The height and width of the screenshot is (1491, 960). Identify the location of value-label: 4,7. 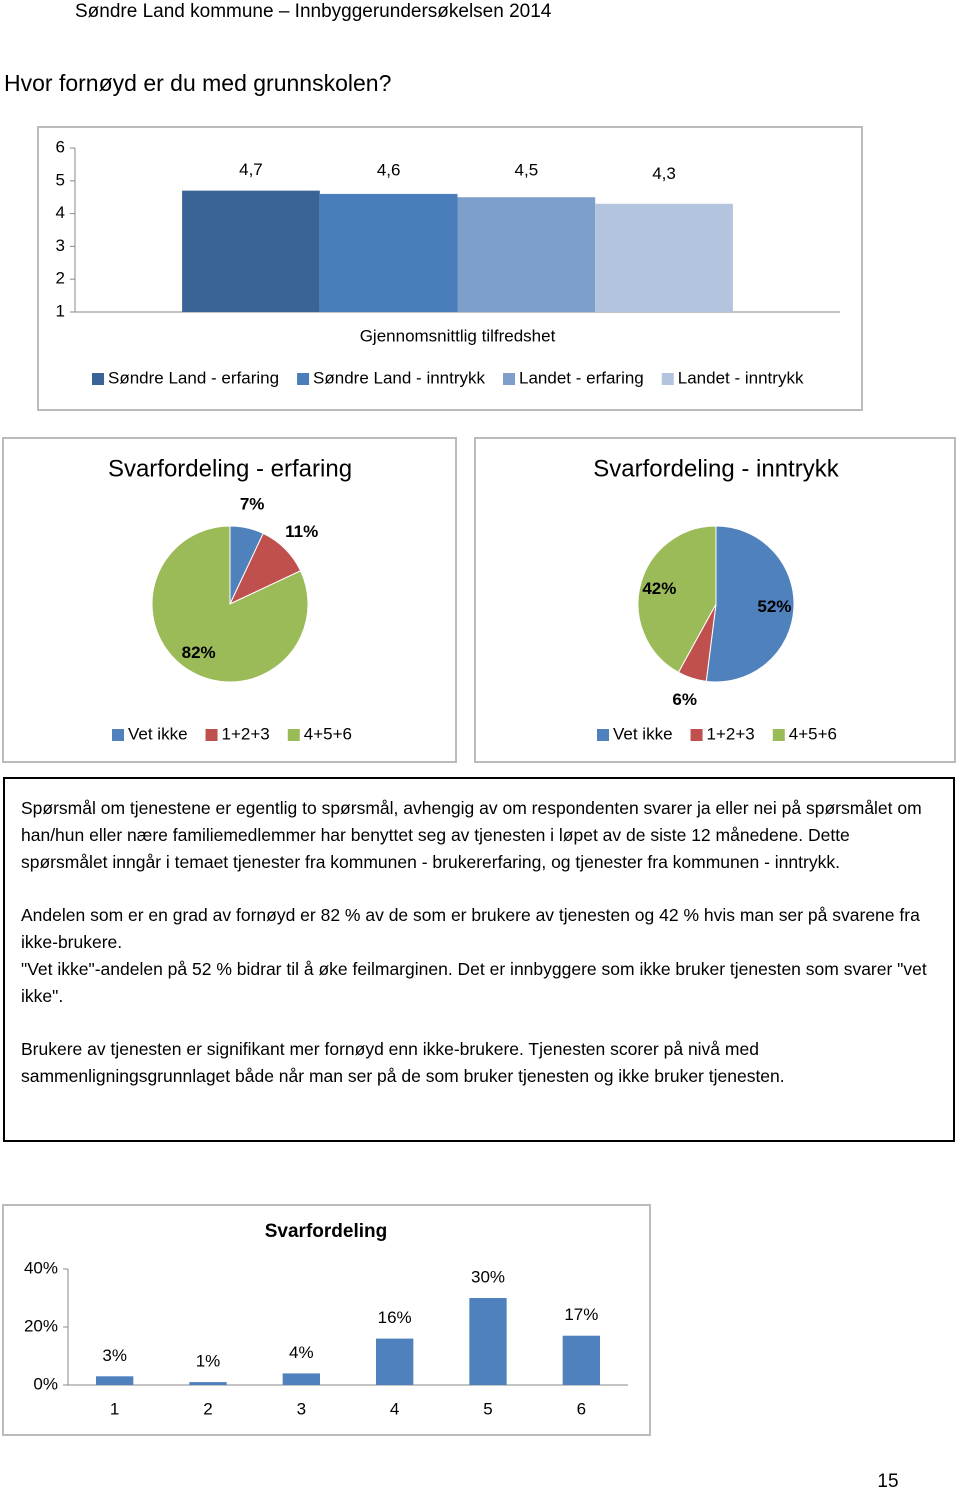
(251, 169).